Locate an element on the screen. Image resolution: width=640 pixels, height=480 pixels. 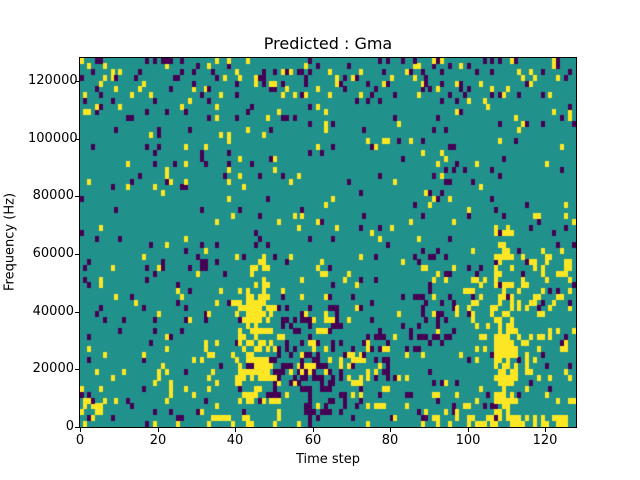
y-tick-label: 80000 is located at coordinates (53, 195).